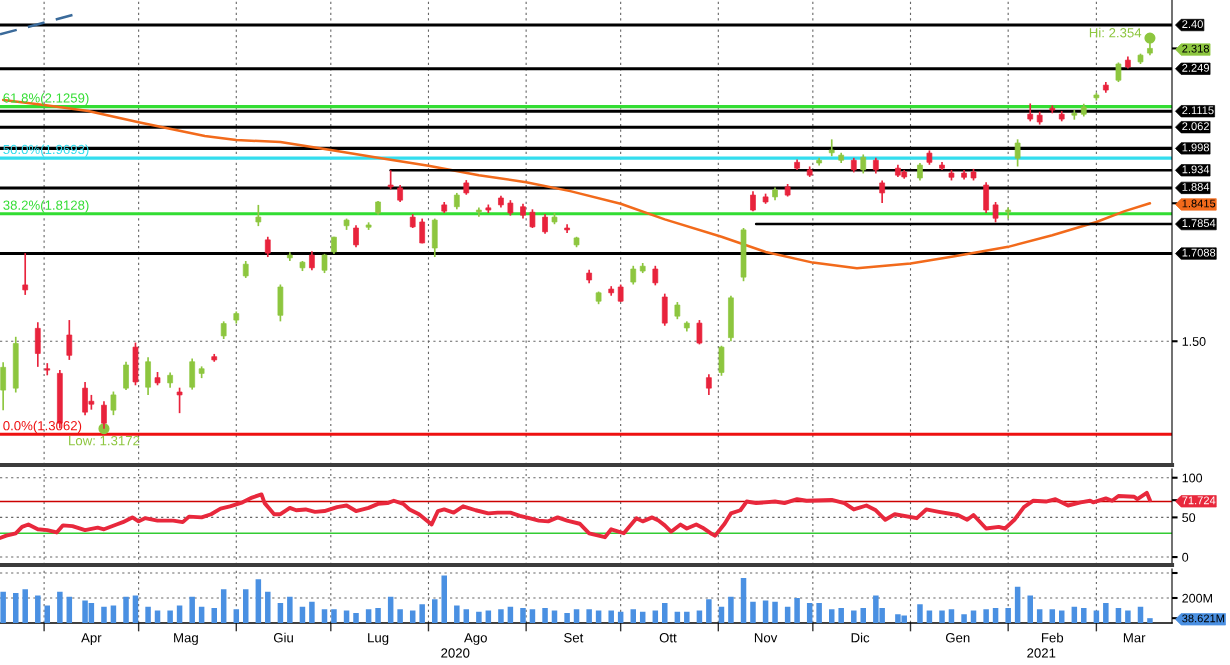 The height and width of the screenshot is (665, 1230). What do you see at coordinates (1199, 203) in the screenshot?
I see `y-tick-label: 1.8415` at bounding box center [1199, 203].